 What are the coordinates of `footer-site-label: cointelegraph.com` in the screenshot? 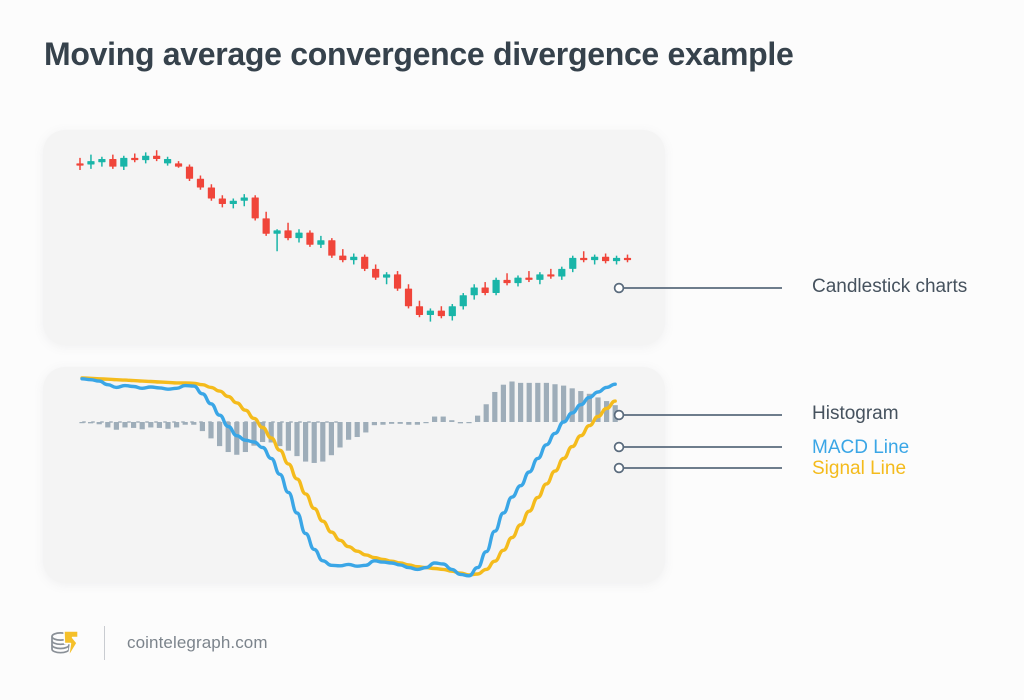 It's located at (197, 642).